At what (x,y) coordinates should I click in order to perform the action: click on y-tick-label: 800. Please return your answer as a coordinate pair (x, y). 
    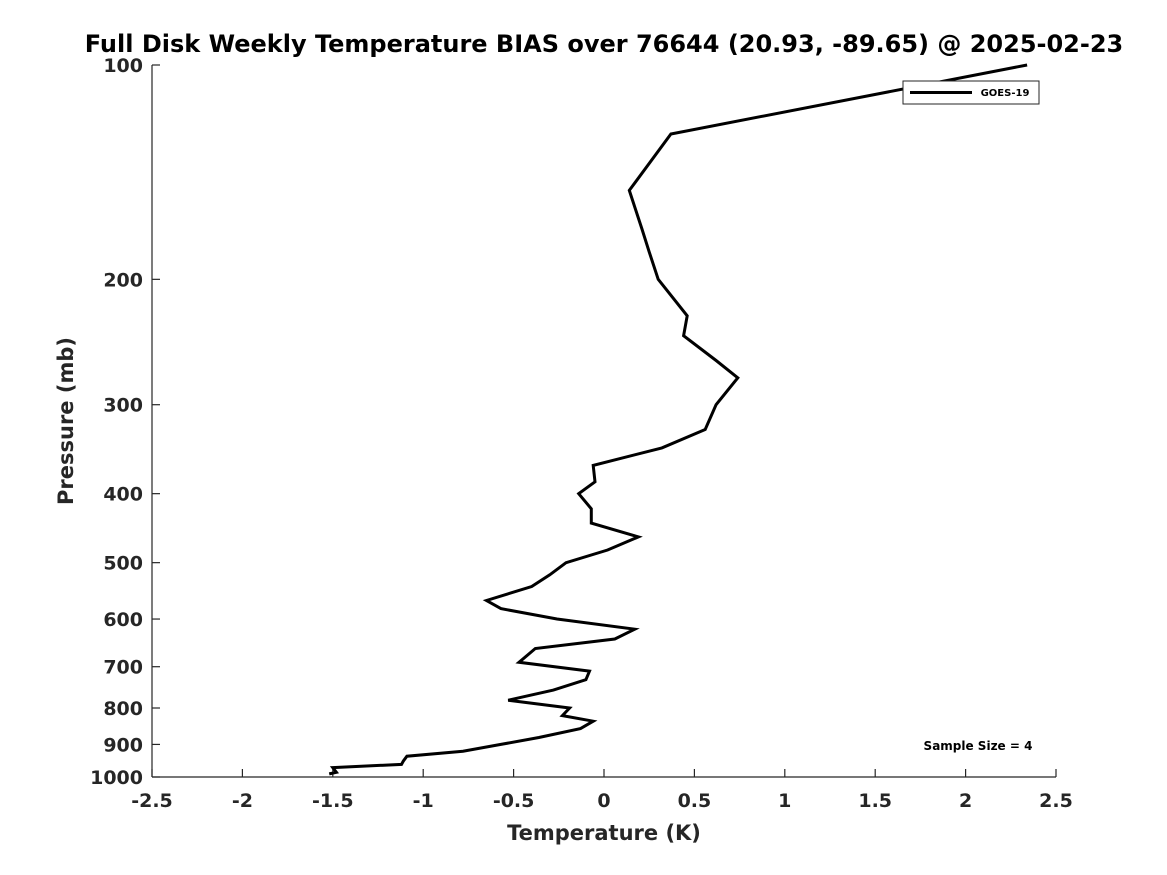
    Looking at the image, I should click on (123, 709).